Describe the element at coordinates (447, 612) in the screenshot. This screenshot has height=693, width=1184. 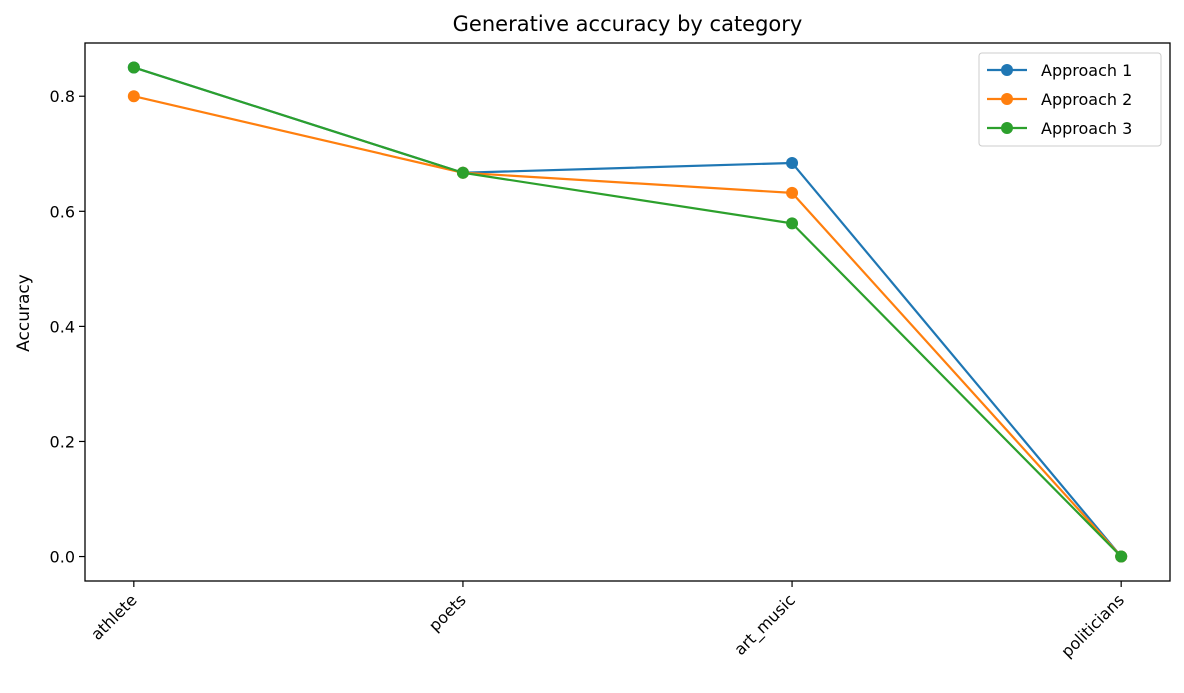
I see `x-tick-label: poets` at that location.